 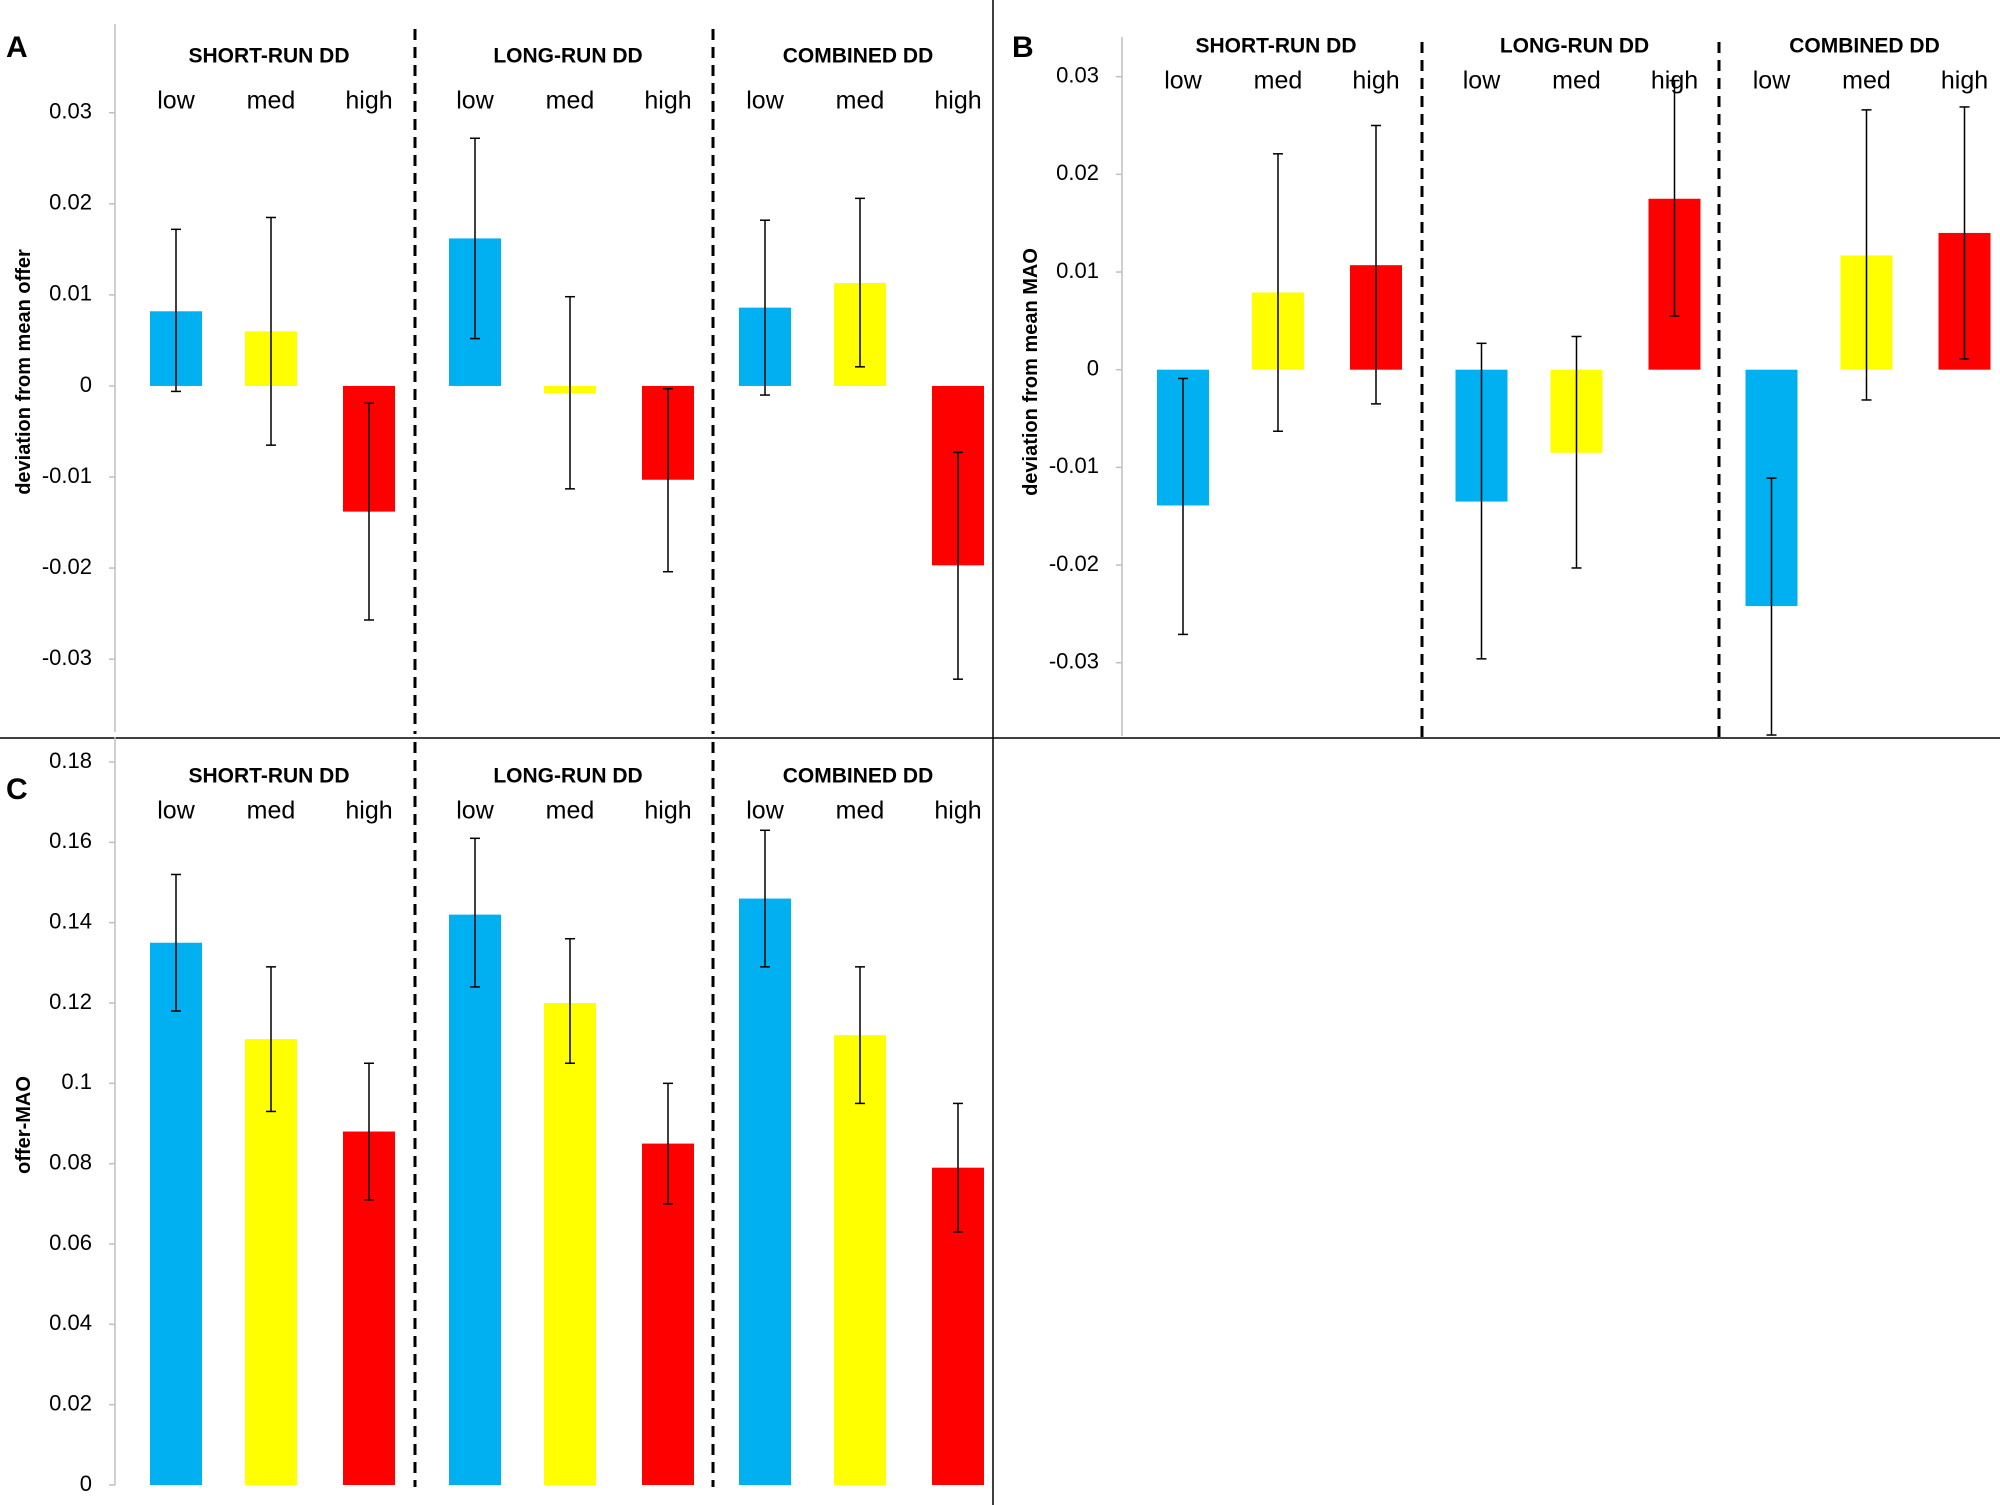 I want to click on y-axis-label: offer-MAO, so click(x=24, y=1125).